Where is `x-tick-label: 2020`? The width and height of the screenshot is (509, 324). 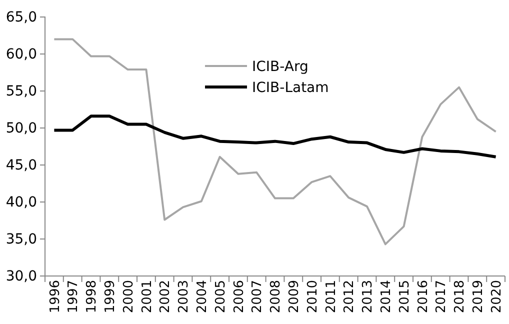 x-tick-label: 2020 is located at coordinates (496, 297).